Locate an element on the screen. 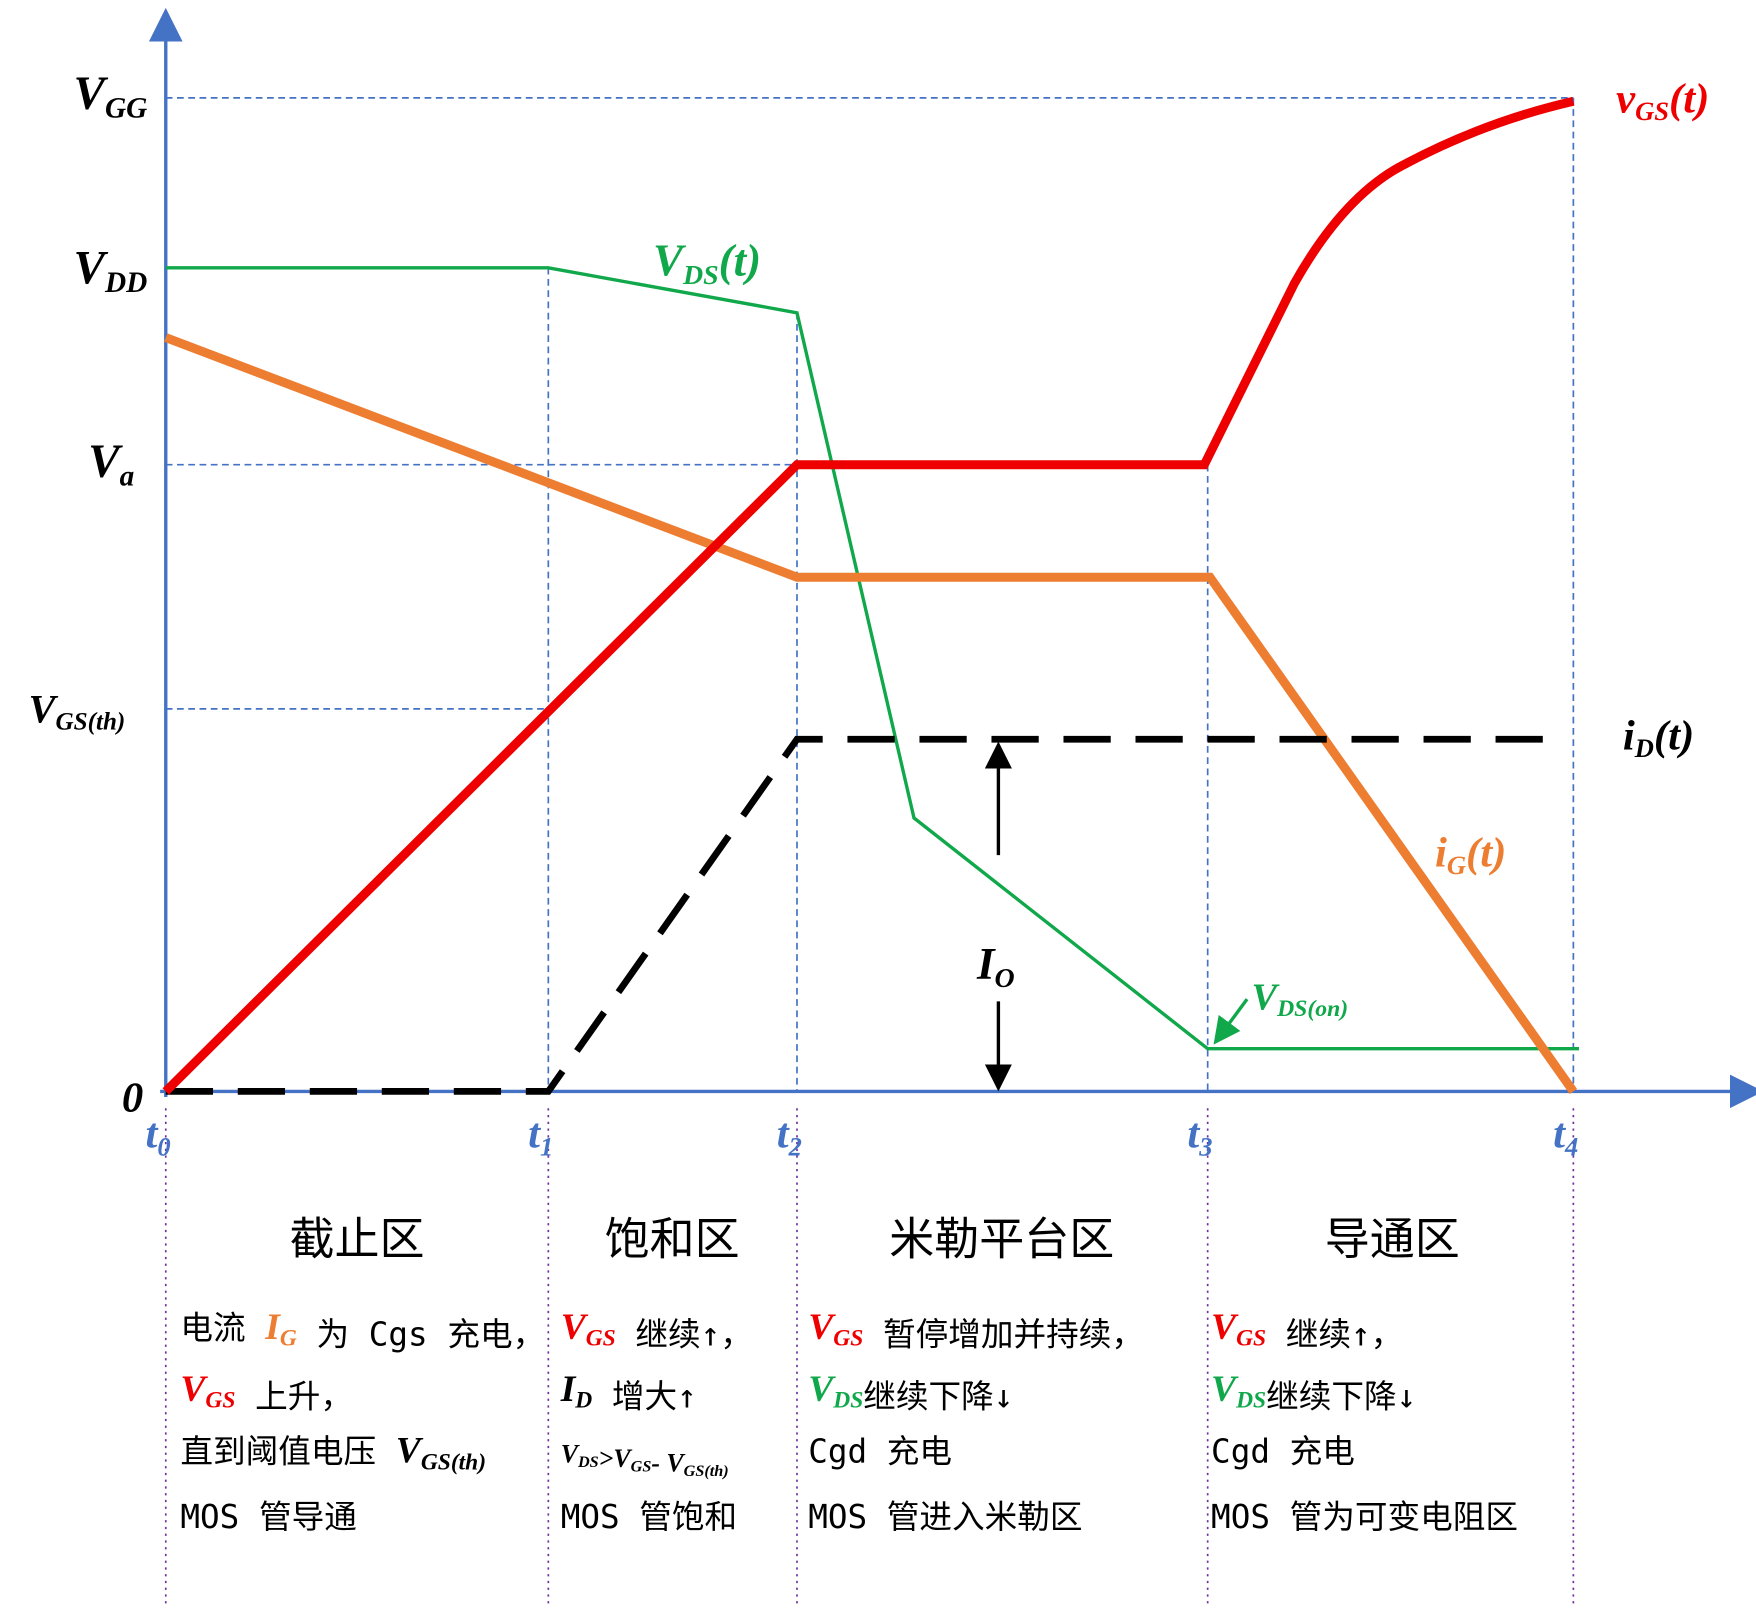 The image size is (1756, 1609). symbol-label: t0 is located at coordinates (158, 1136).